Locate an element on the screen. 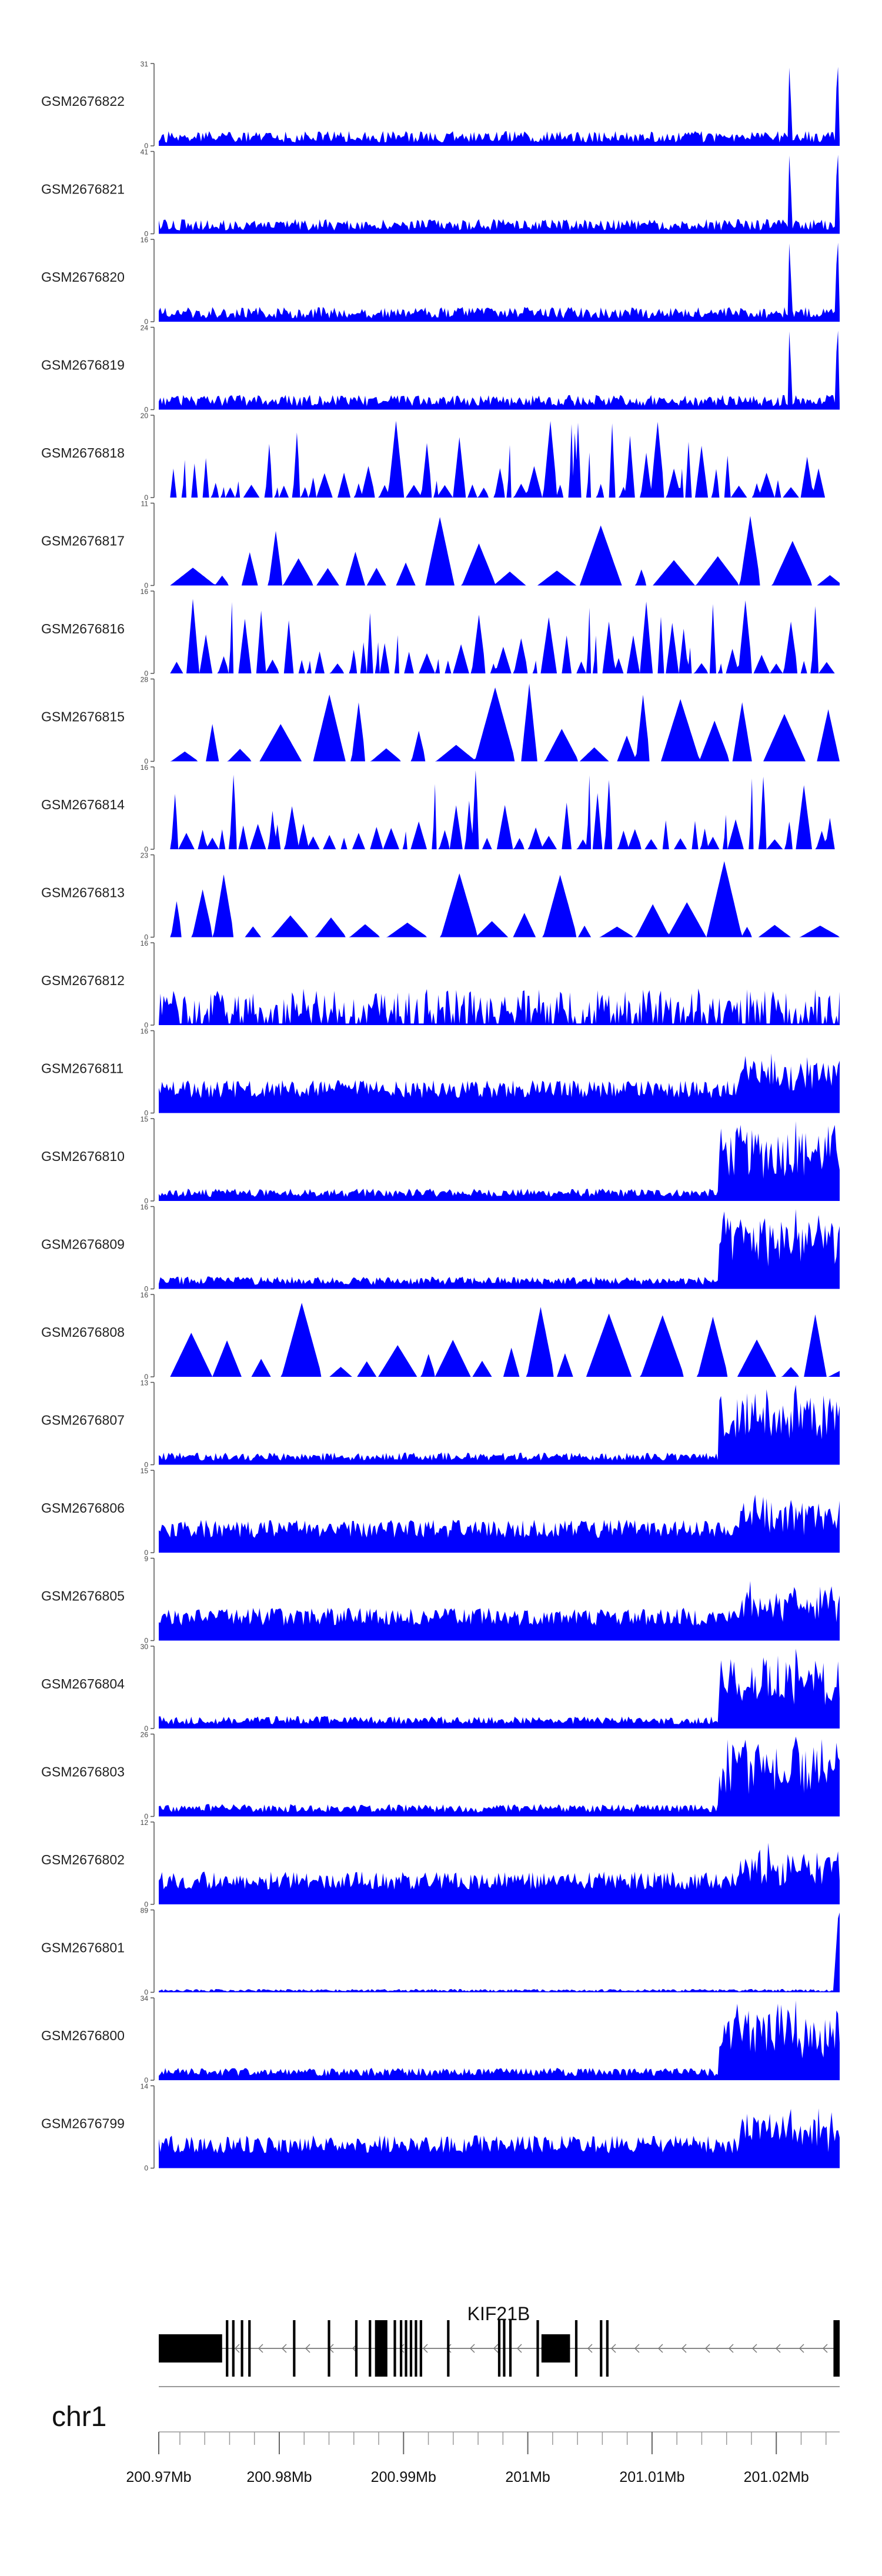 The height and width of the screenshot is (2576, 882). track-label: GSM2676813 is located at coordinates (83, 892).